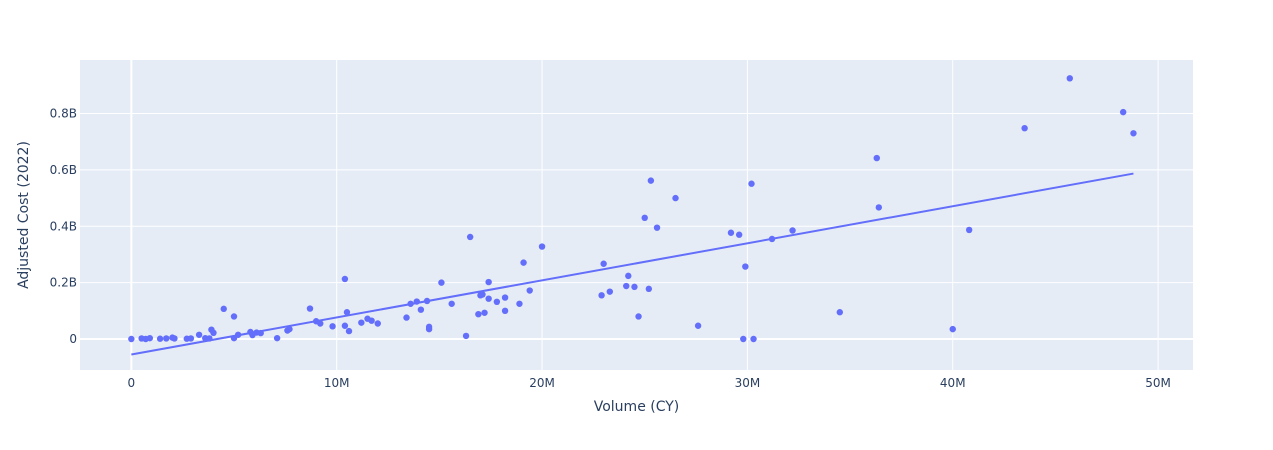  Describe the element at coordinates (63, 170) in the screenshot. I see `y-tick-label: 0.6B` at that location.